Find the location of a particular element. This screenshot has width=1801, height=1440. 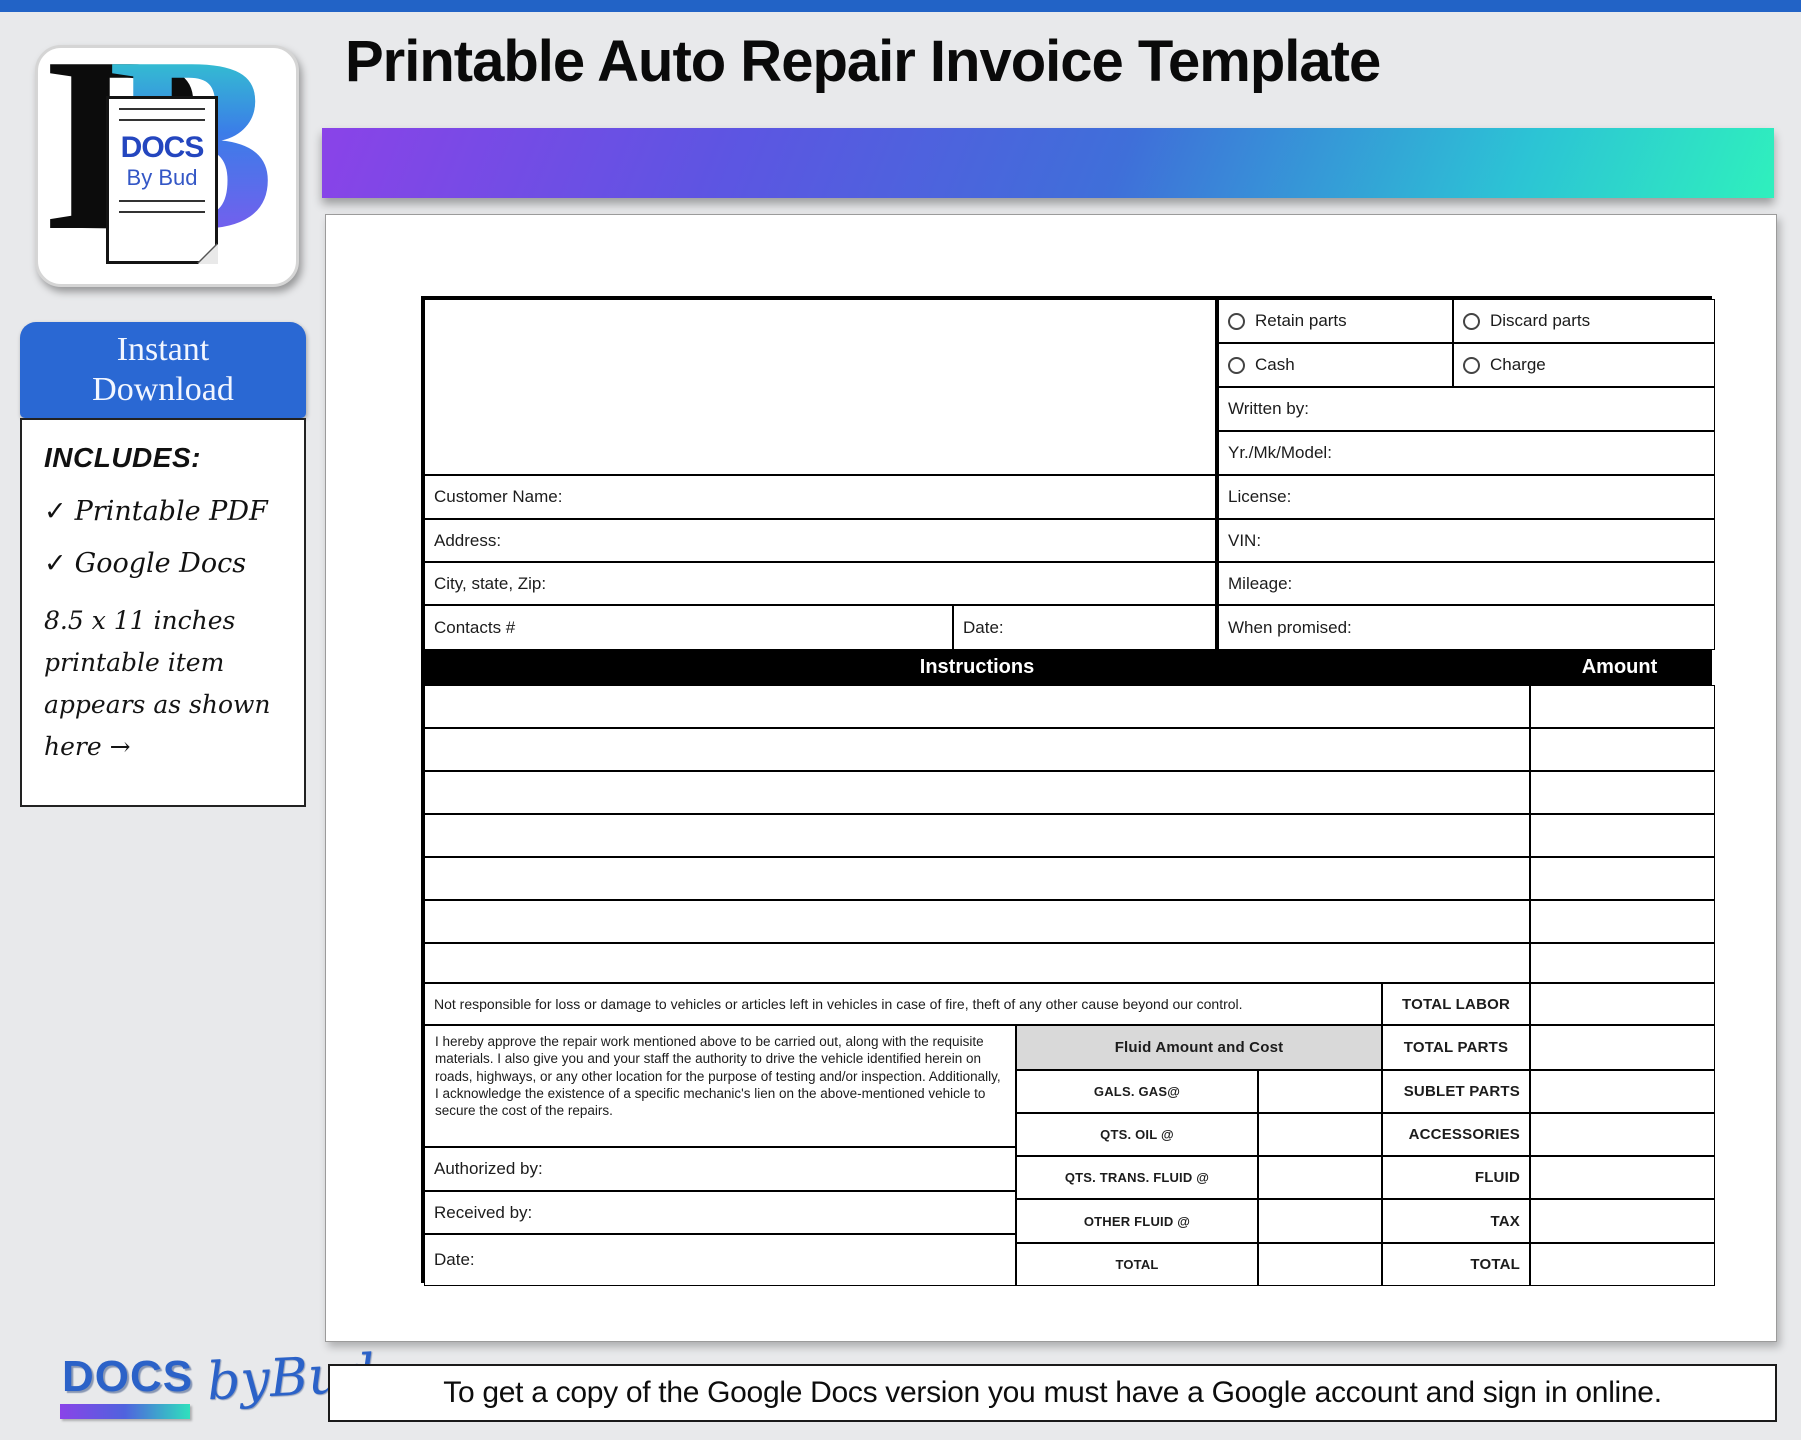

fluid-label: QTS. OIL @ is located at coordinates (1137, 1134).